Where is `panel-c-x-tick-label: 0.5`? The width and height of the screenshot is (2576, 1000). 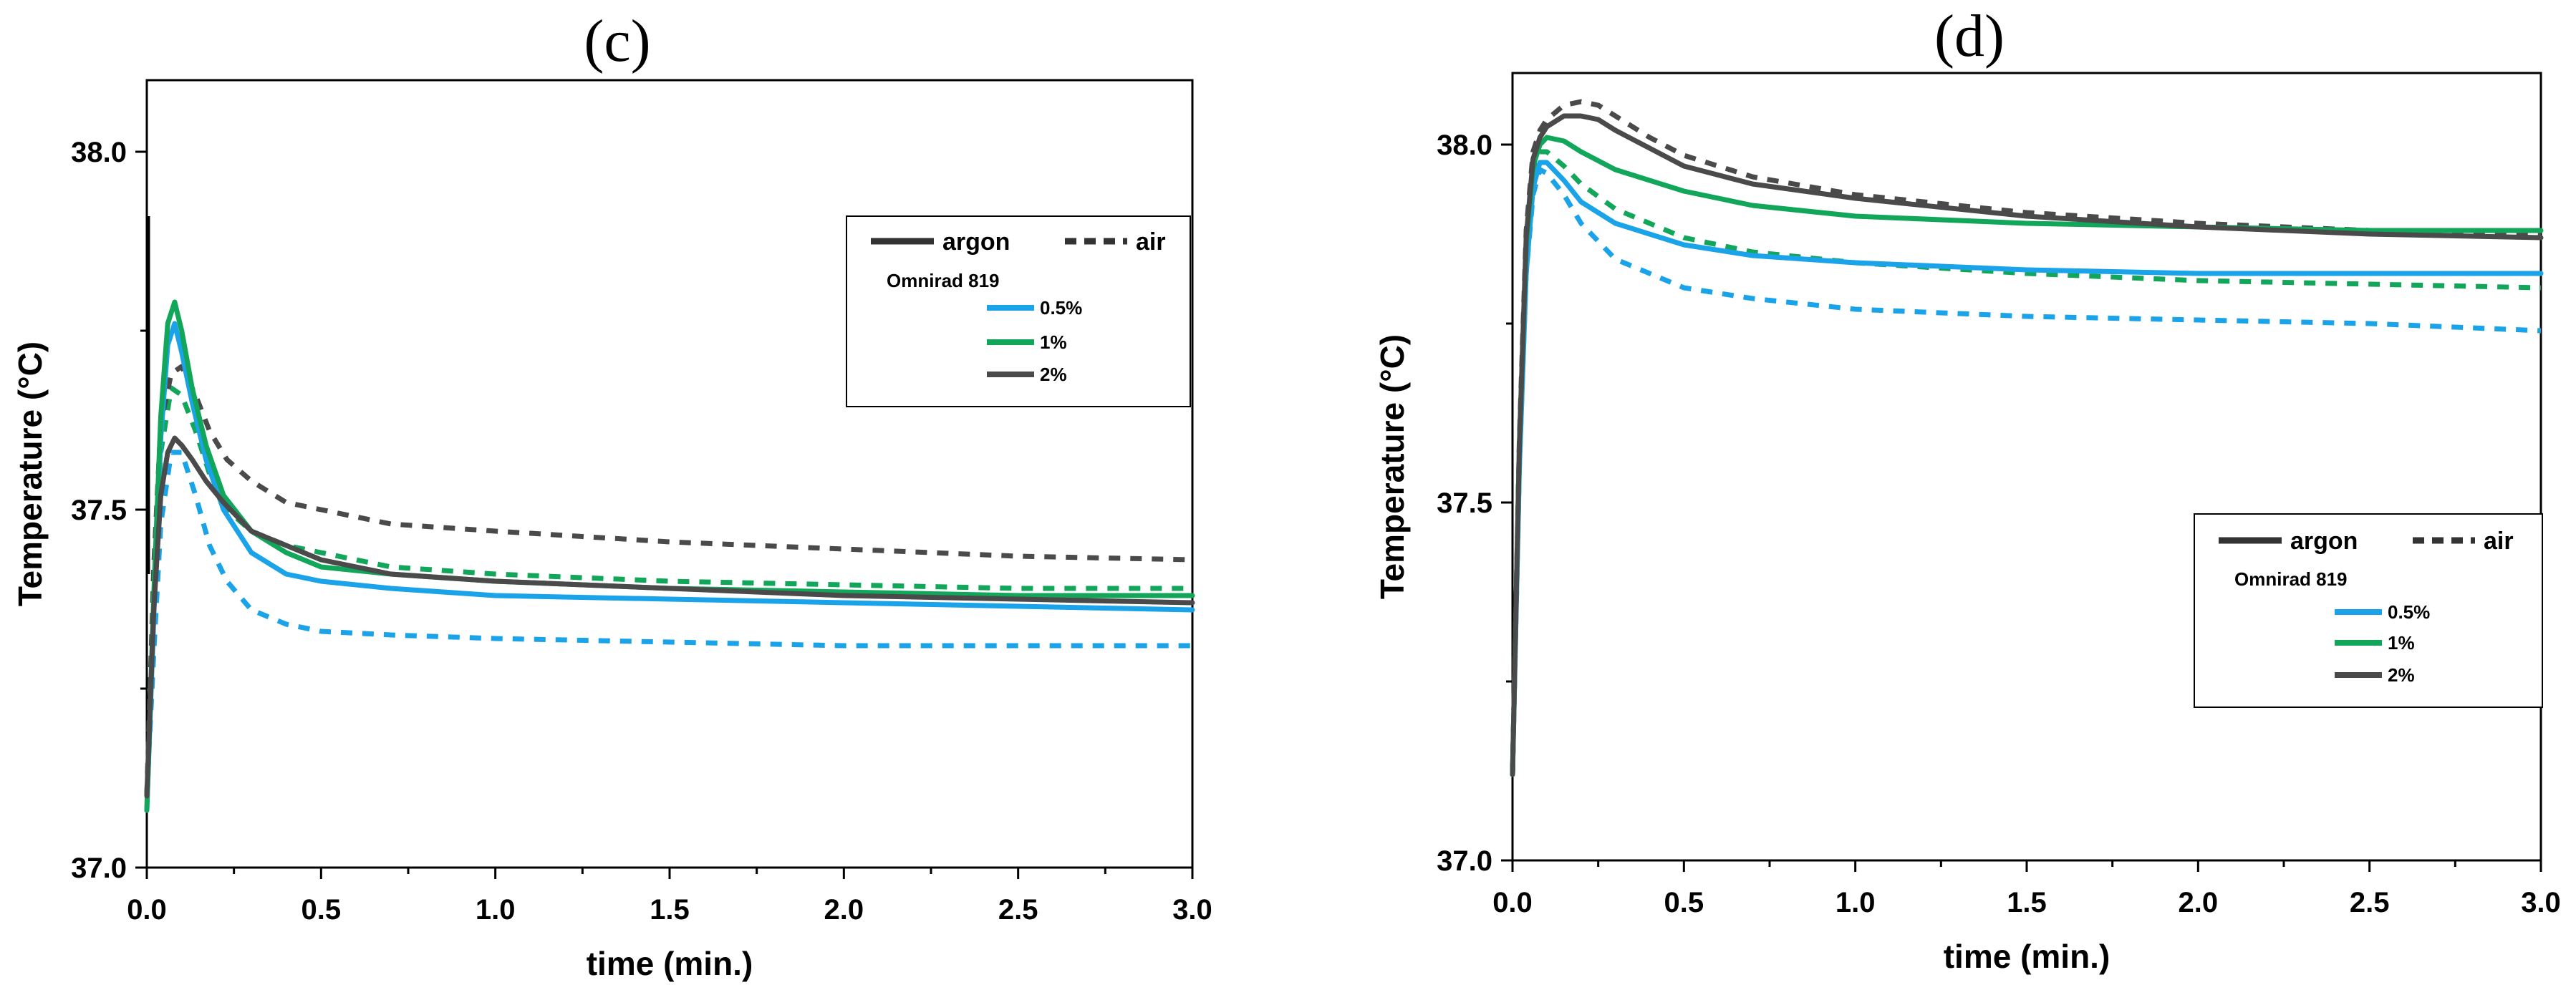 panel-c-x-tick-label: 0.5 is located at coordinates (322, 910).